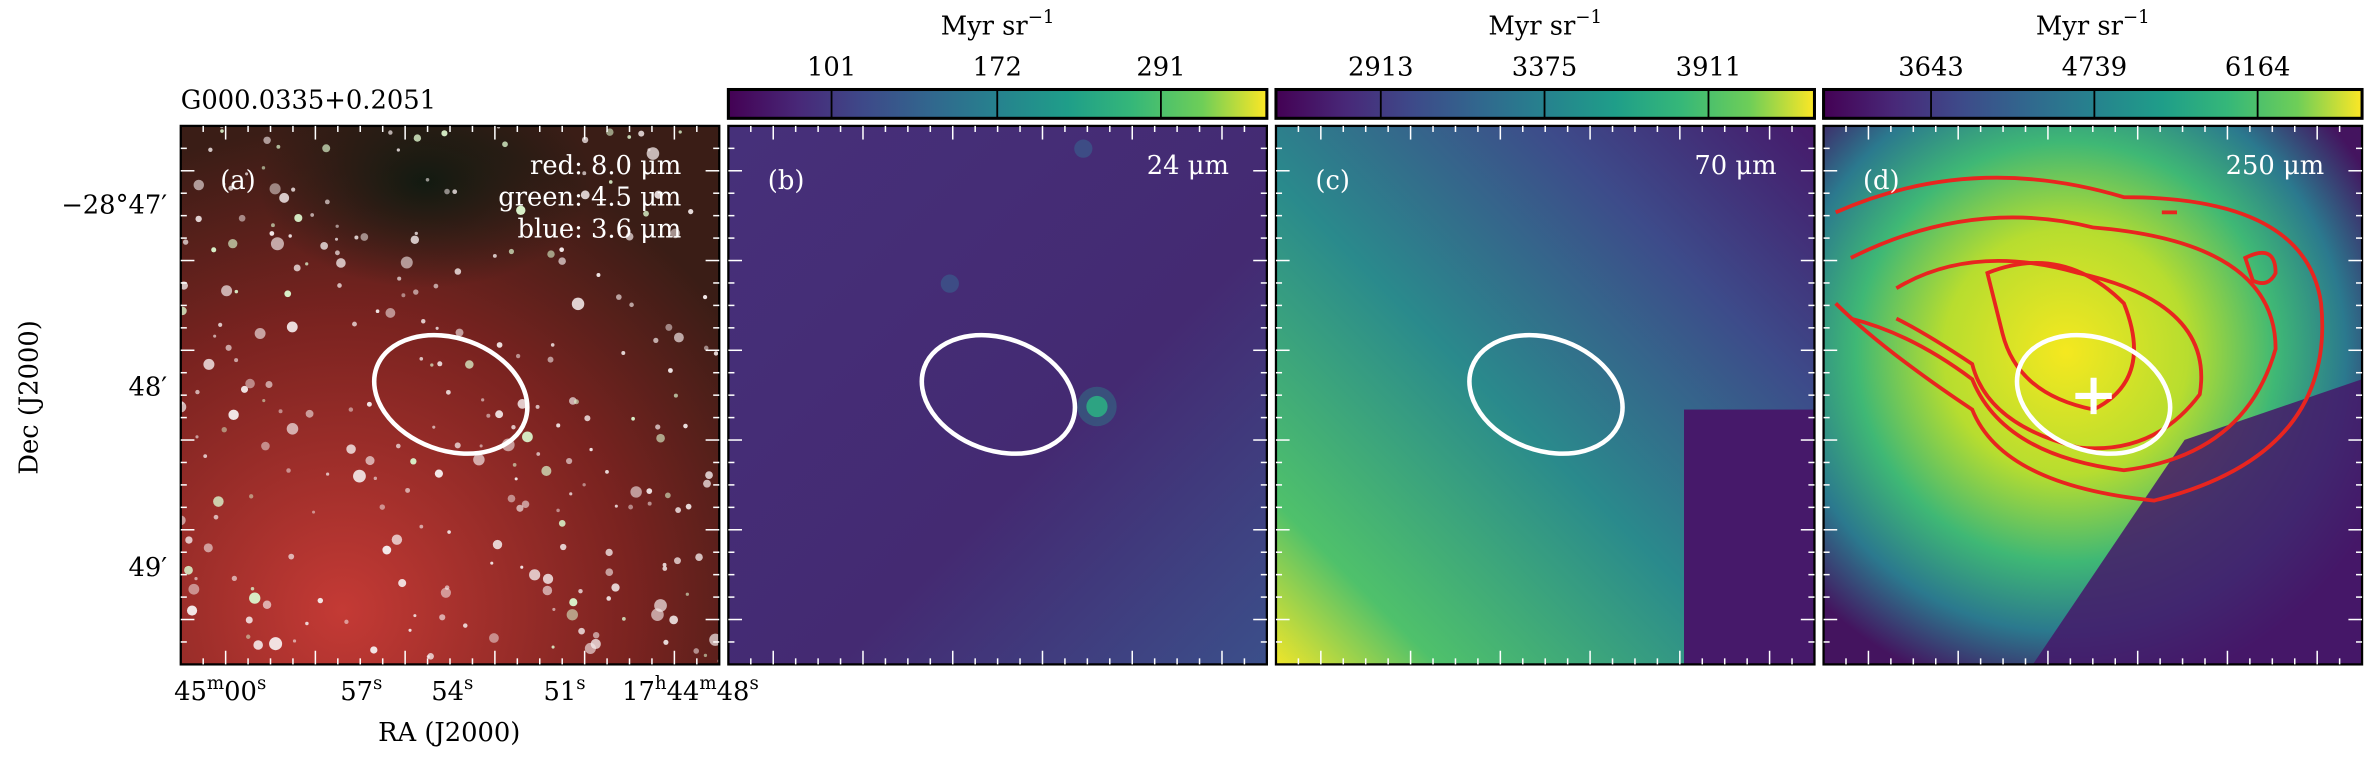 The height and width of the screenshot is (763, 2379). Describe the element at coordinates (1545, 67) in the screenshot. I see `colorbar-tick-label: 3375` at that location.